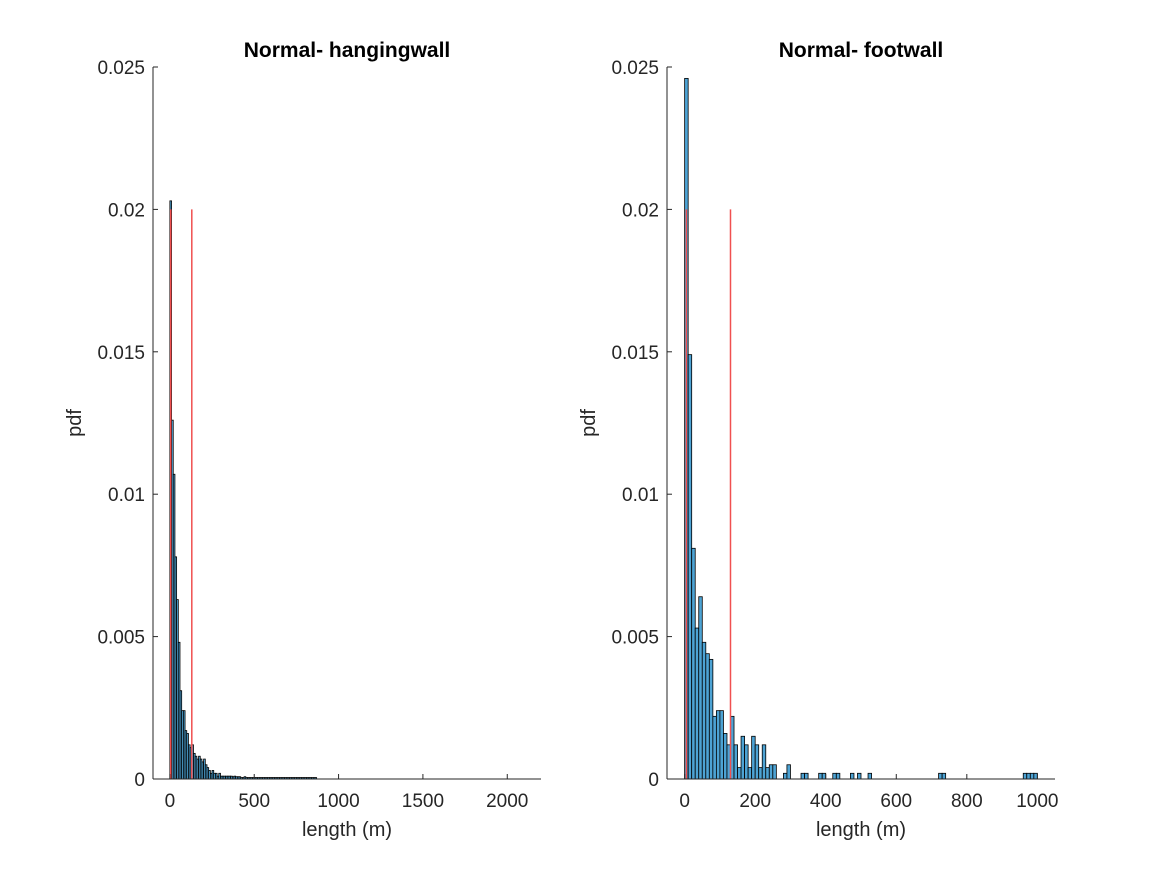  Describe the element at coordinates (755, 801) in the screenshot. I see `x-tick-label: 200` at that location.